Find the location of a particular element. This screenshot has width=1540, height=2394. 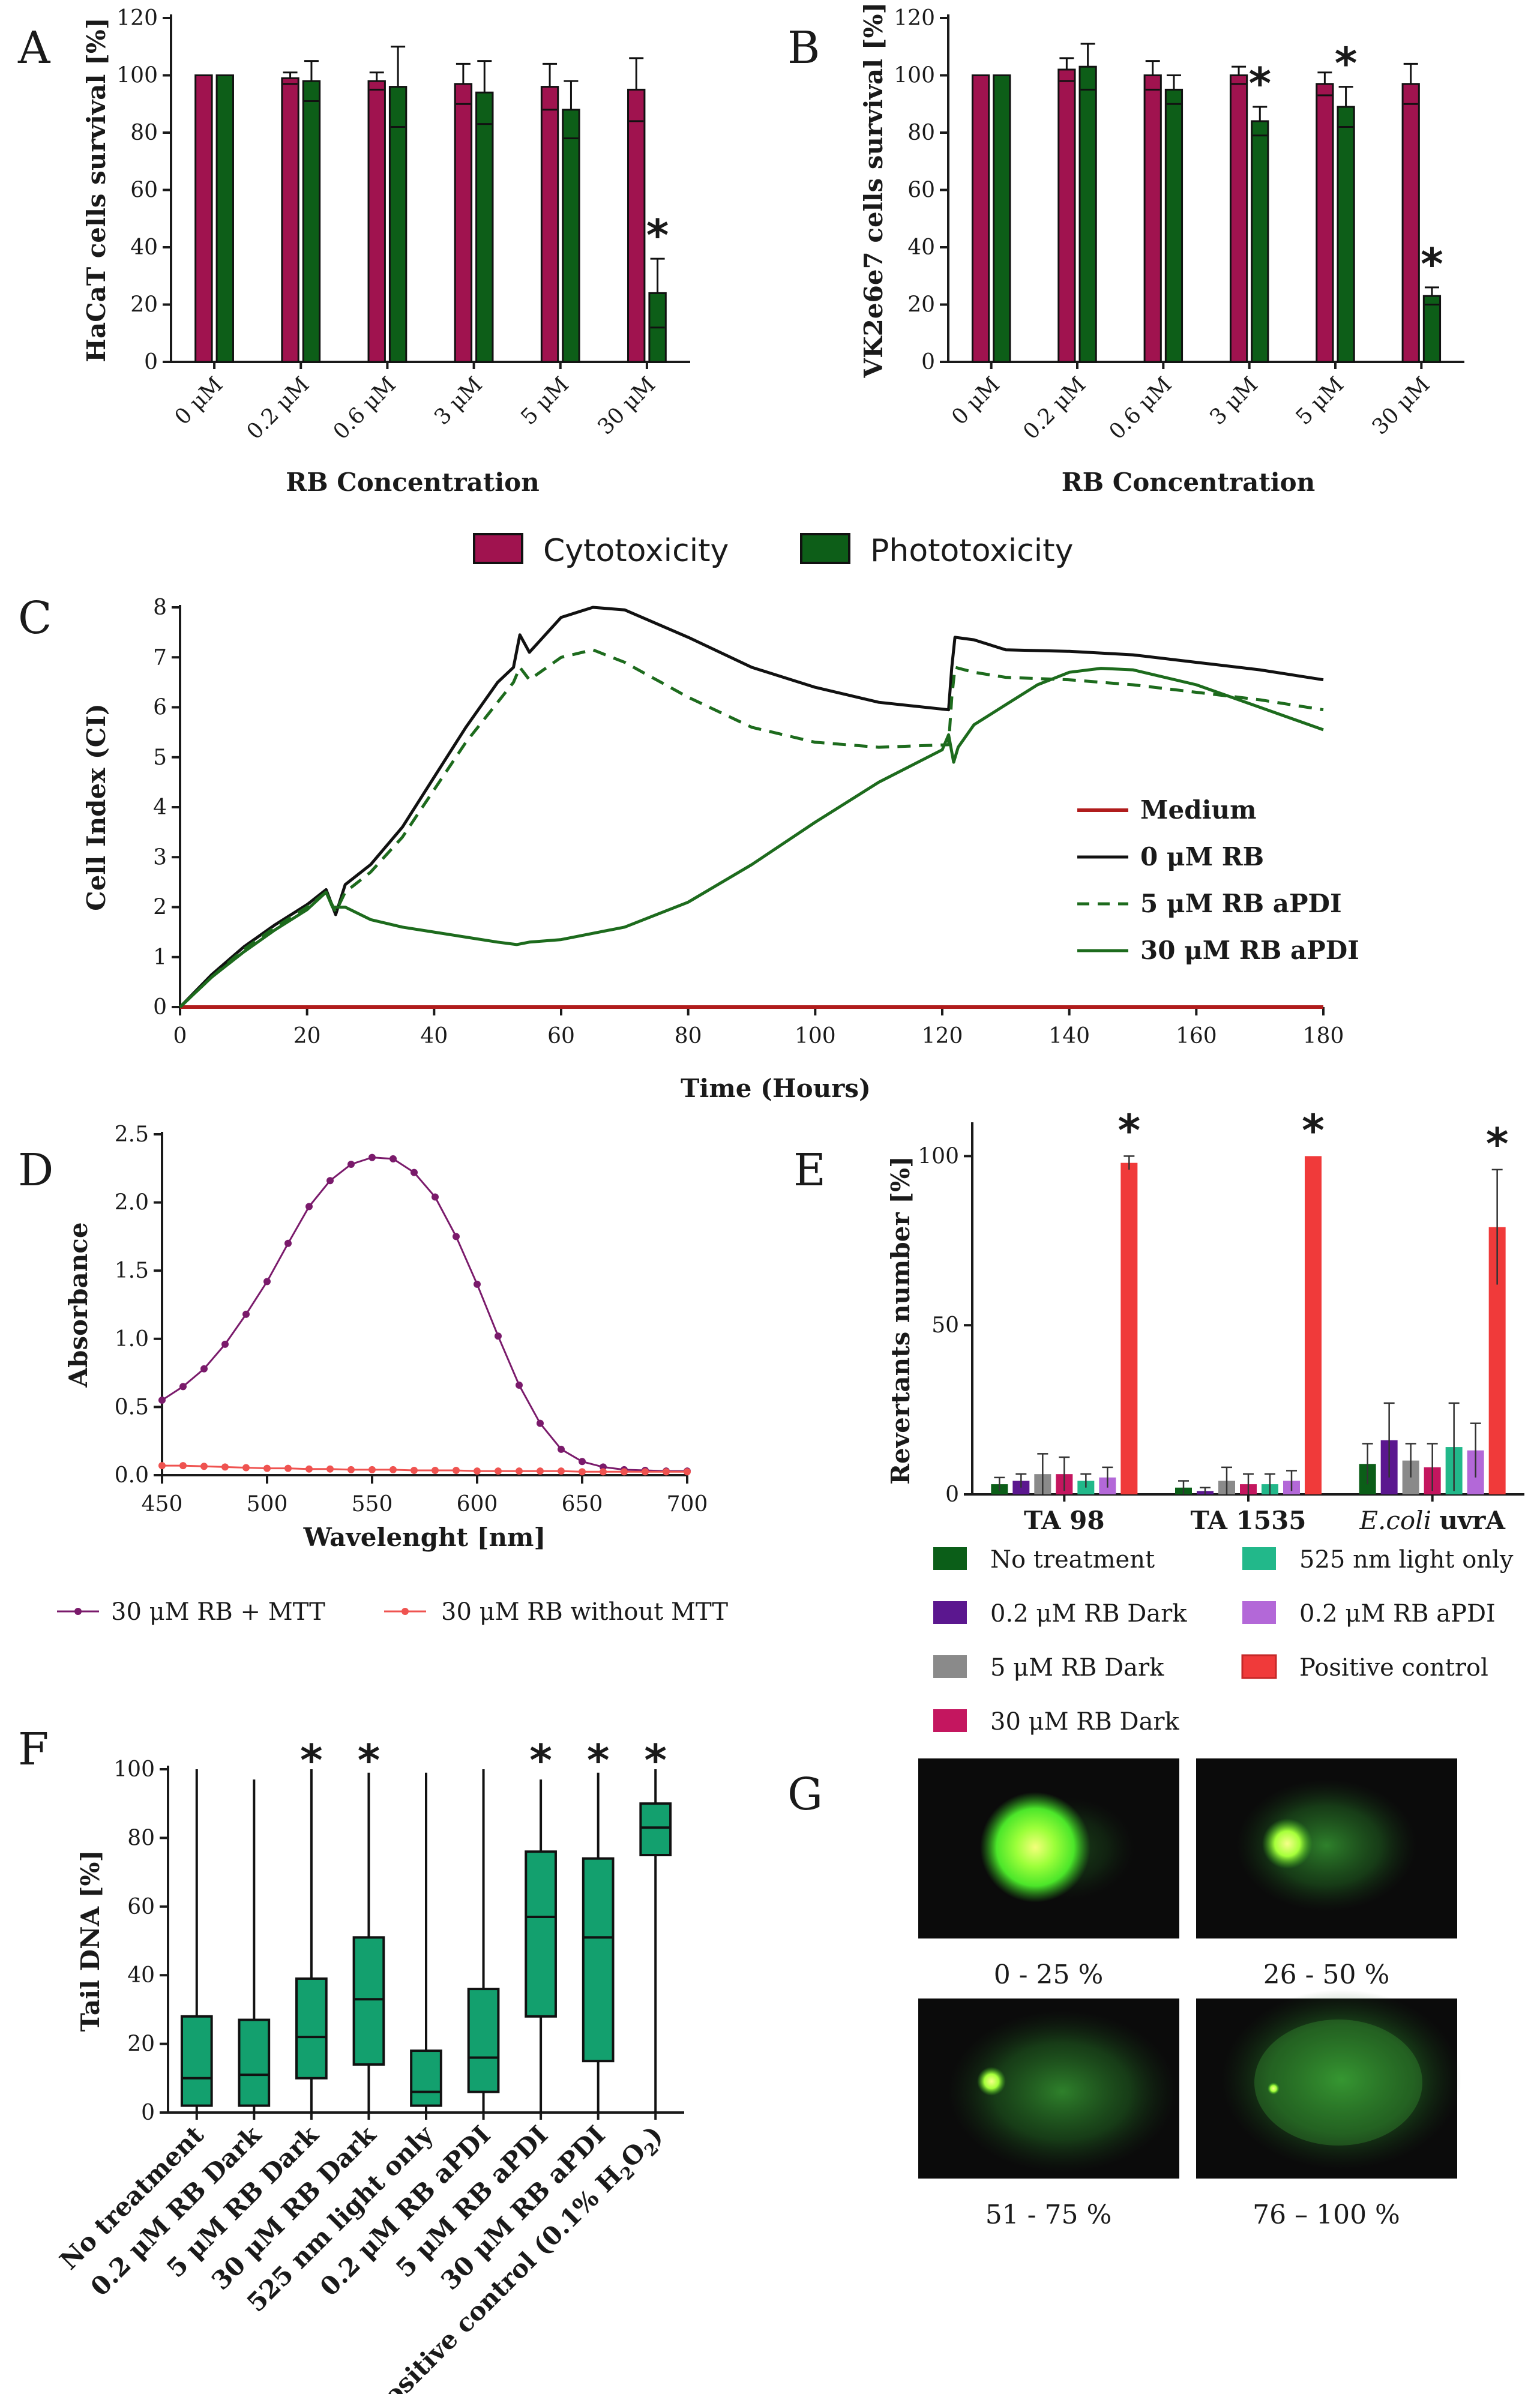

chart-d-x-tick-label: 550 is located at coordinates (372, 1504).